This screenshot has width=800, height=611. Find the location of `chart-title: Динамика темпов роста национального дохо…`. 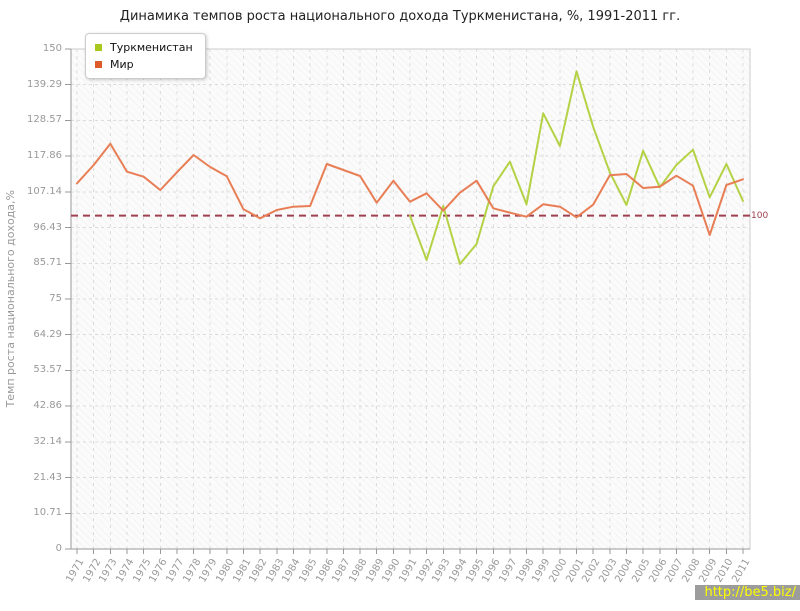

chart-title: Динамика темпов роста национального дохо… is located at coordinates (400, 16).